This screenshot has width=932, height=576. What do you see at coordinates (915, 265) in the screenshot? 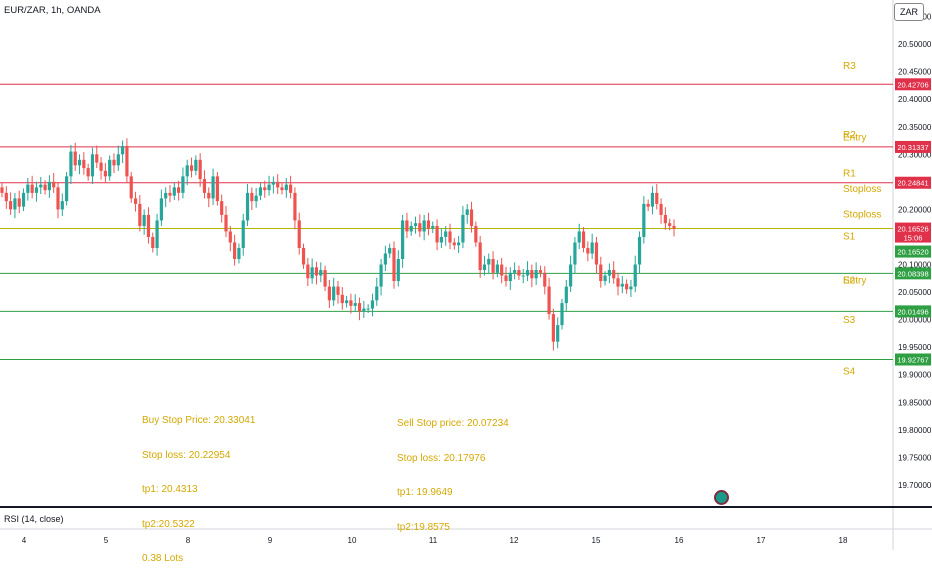
I see `y-tick-label: 20.10000` at bounding box center [915, 265].